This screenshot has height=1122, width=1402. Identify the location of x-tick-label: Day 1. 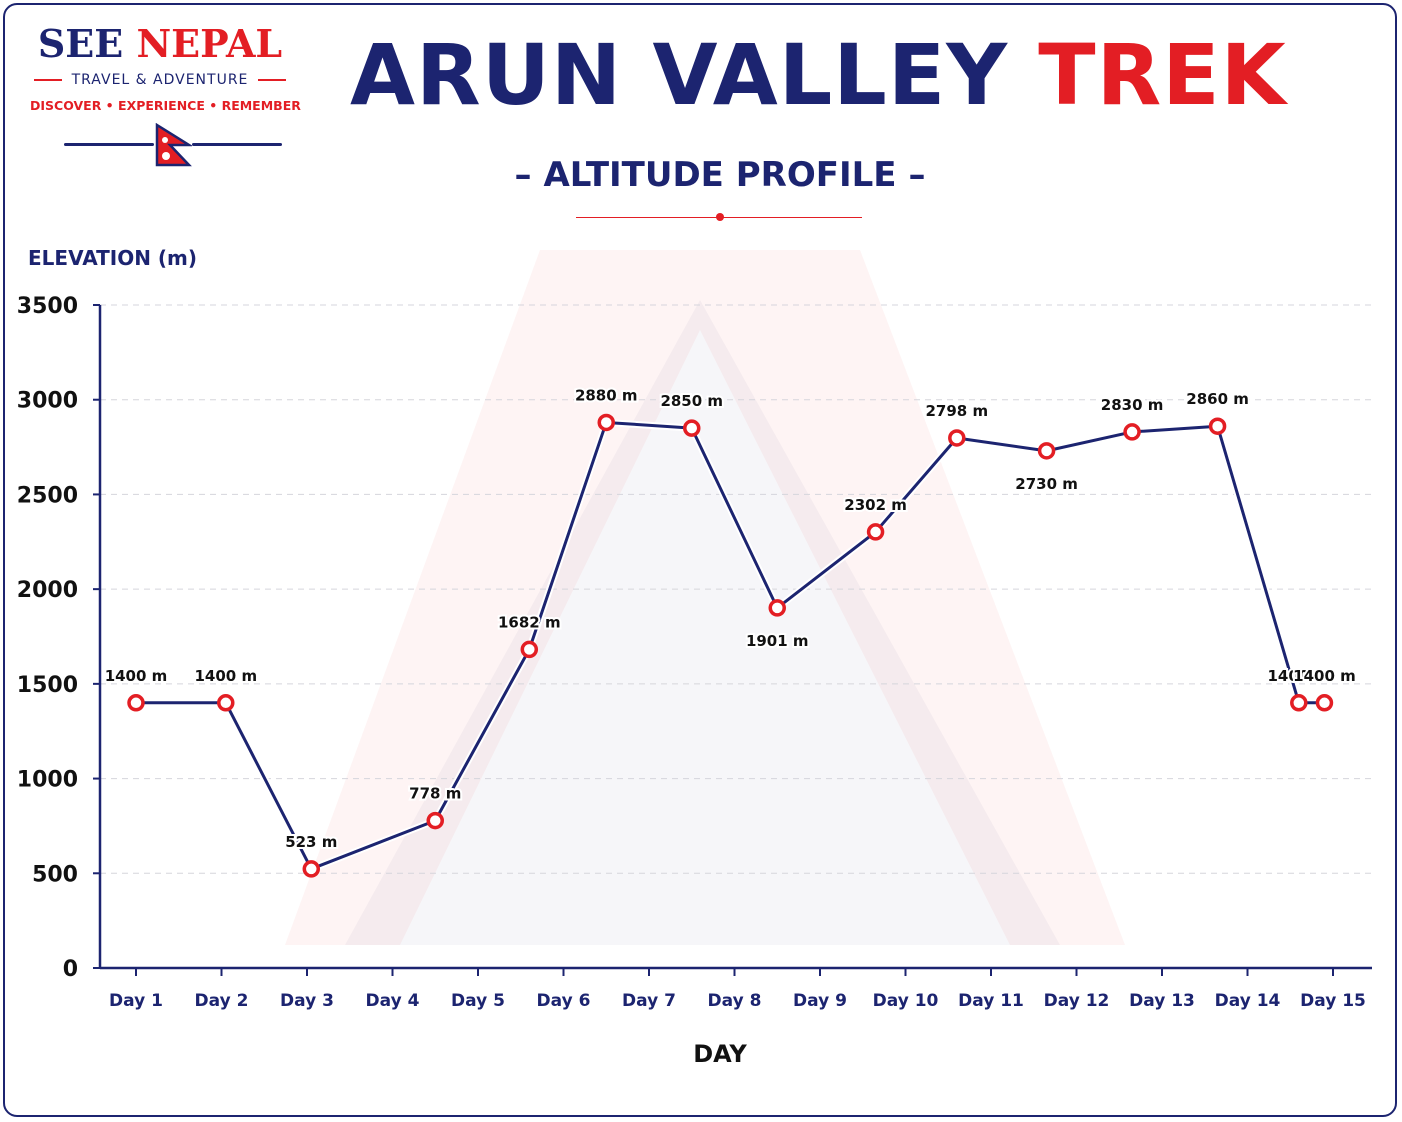
(136, 1001).